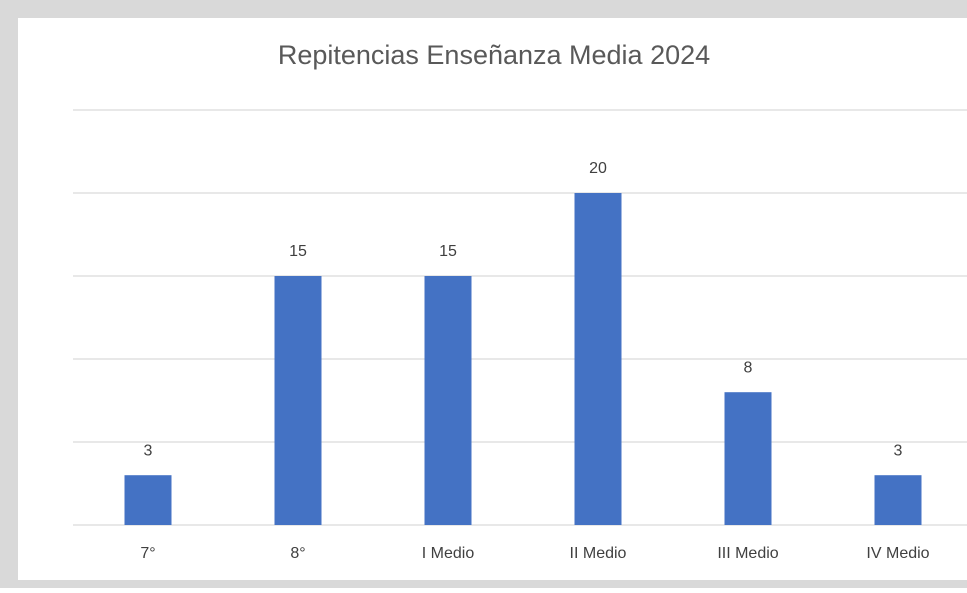  I want to click on x-tick-label: IV Medio, so click(897, 553).